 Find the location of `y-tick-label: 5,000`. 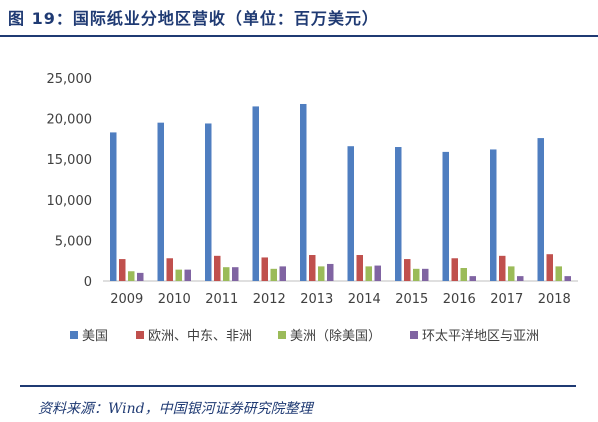

y-tick-label: 5,000 is located at coordinates (73, 241).